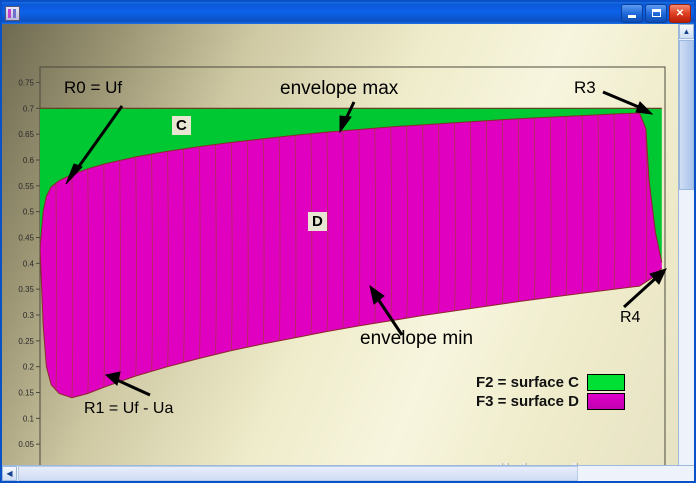  Describe the element at coordinates (129, 408) in the screenshot. I see `r1-label: R1 = Uf - Ua` at that location.